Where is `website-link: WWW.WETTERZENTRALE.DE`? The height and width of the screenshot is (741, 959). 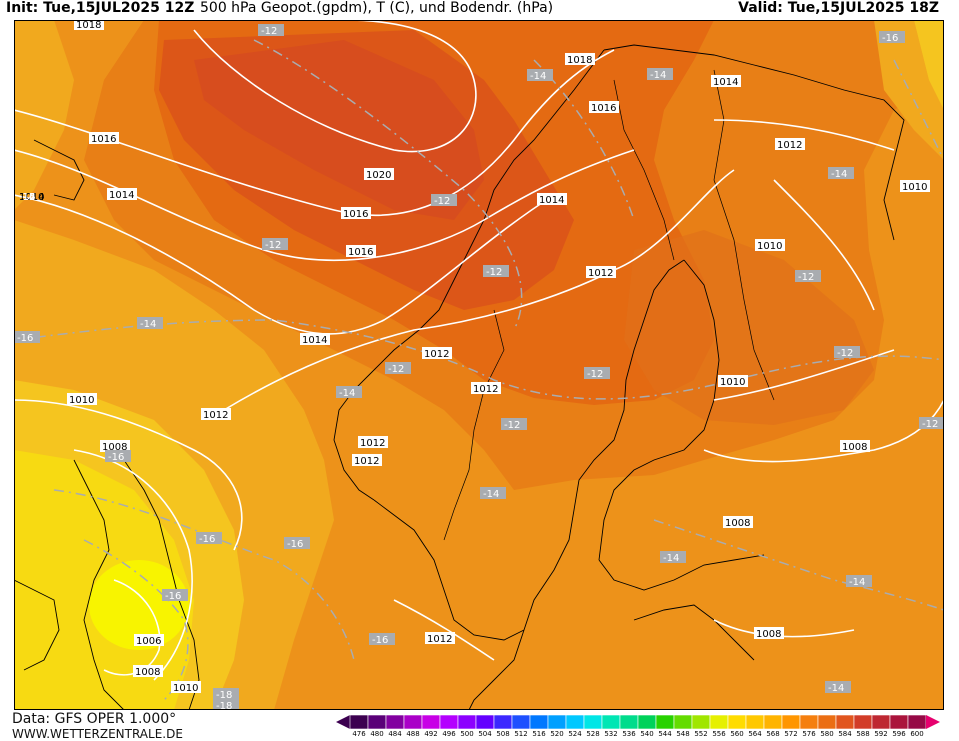
website-link: WWW.WETTERZENTRALE.DE is located at coordinates (97, 734).